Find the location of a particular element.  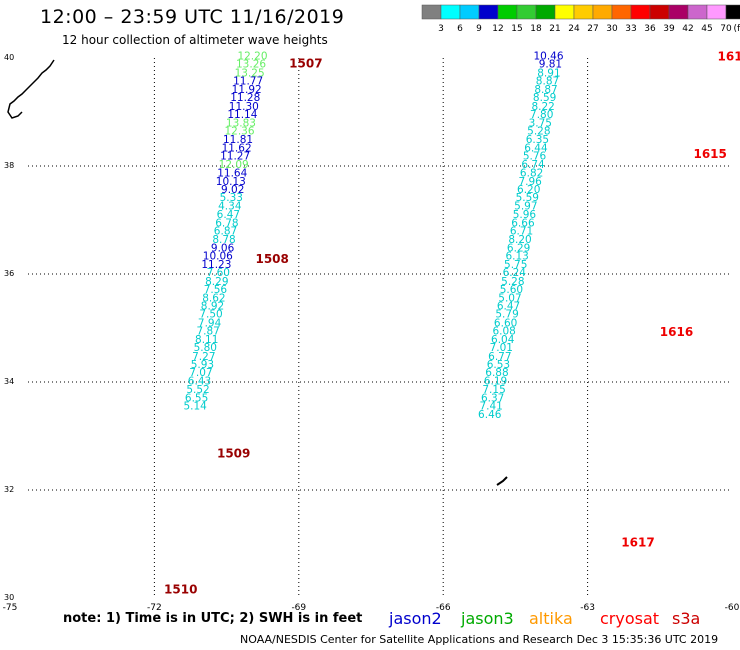

pass-time-label: 1509 is located at coordinates (233, 454).